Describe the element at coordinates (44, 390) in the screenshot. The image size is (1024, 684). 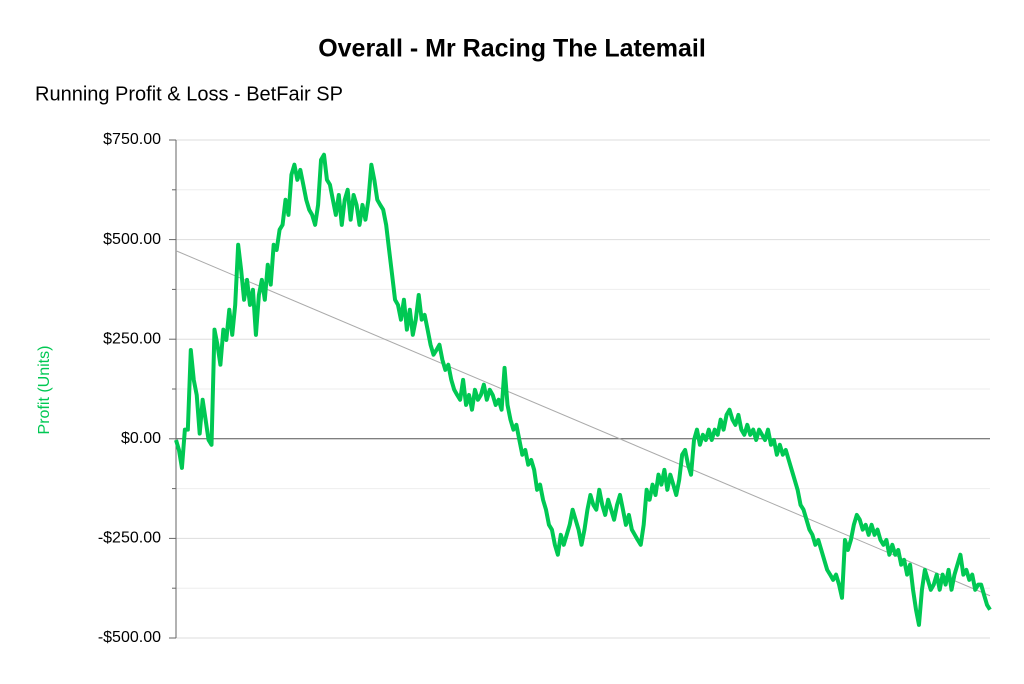
I see `y-axis-label: Profit (Units)` at that location.